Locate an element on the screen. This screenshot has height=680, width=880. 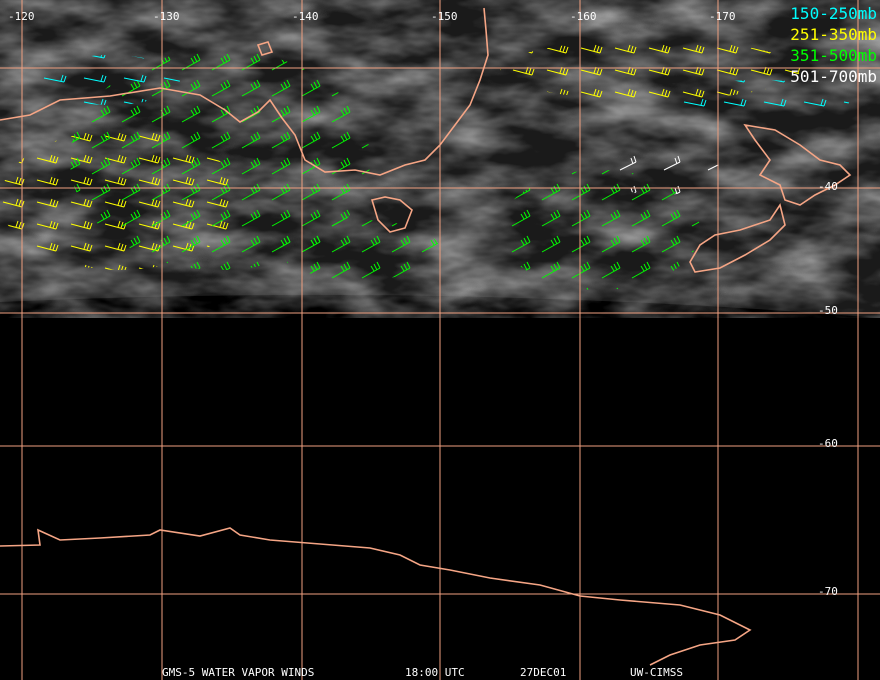
longitude-label: -160 is located at coordinates (583, 16).